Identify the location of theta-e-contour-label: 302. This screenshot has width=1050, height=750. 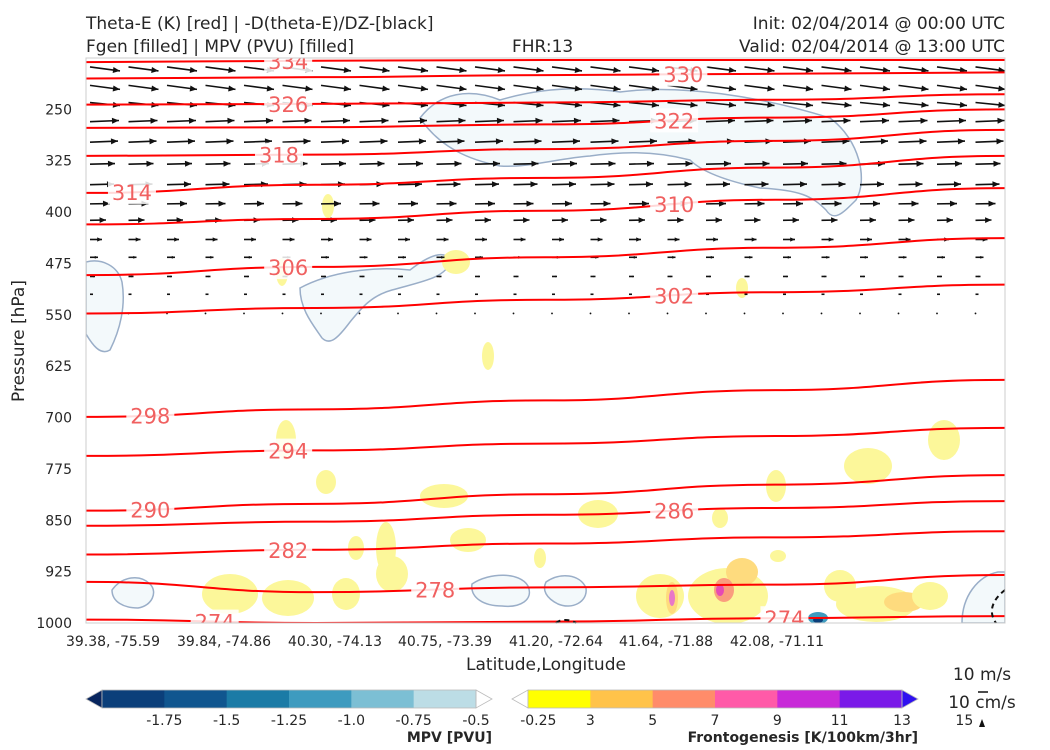
(674, 296).